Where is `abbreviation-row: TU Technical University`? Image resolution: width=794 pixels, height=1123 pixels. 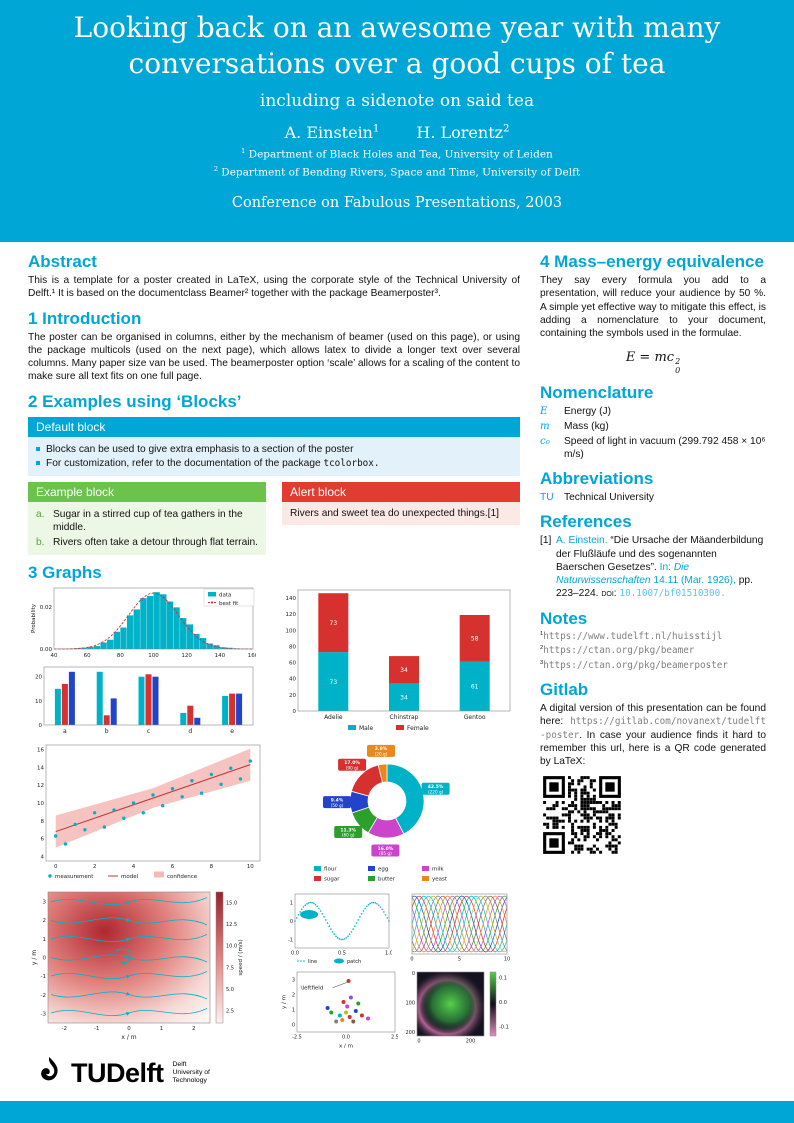
abbreviation-row: TU Technical University is located at coordinates (597, 498).